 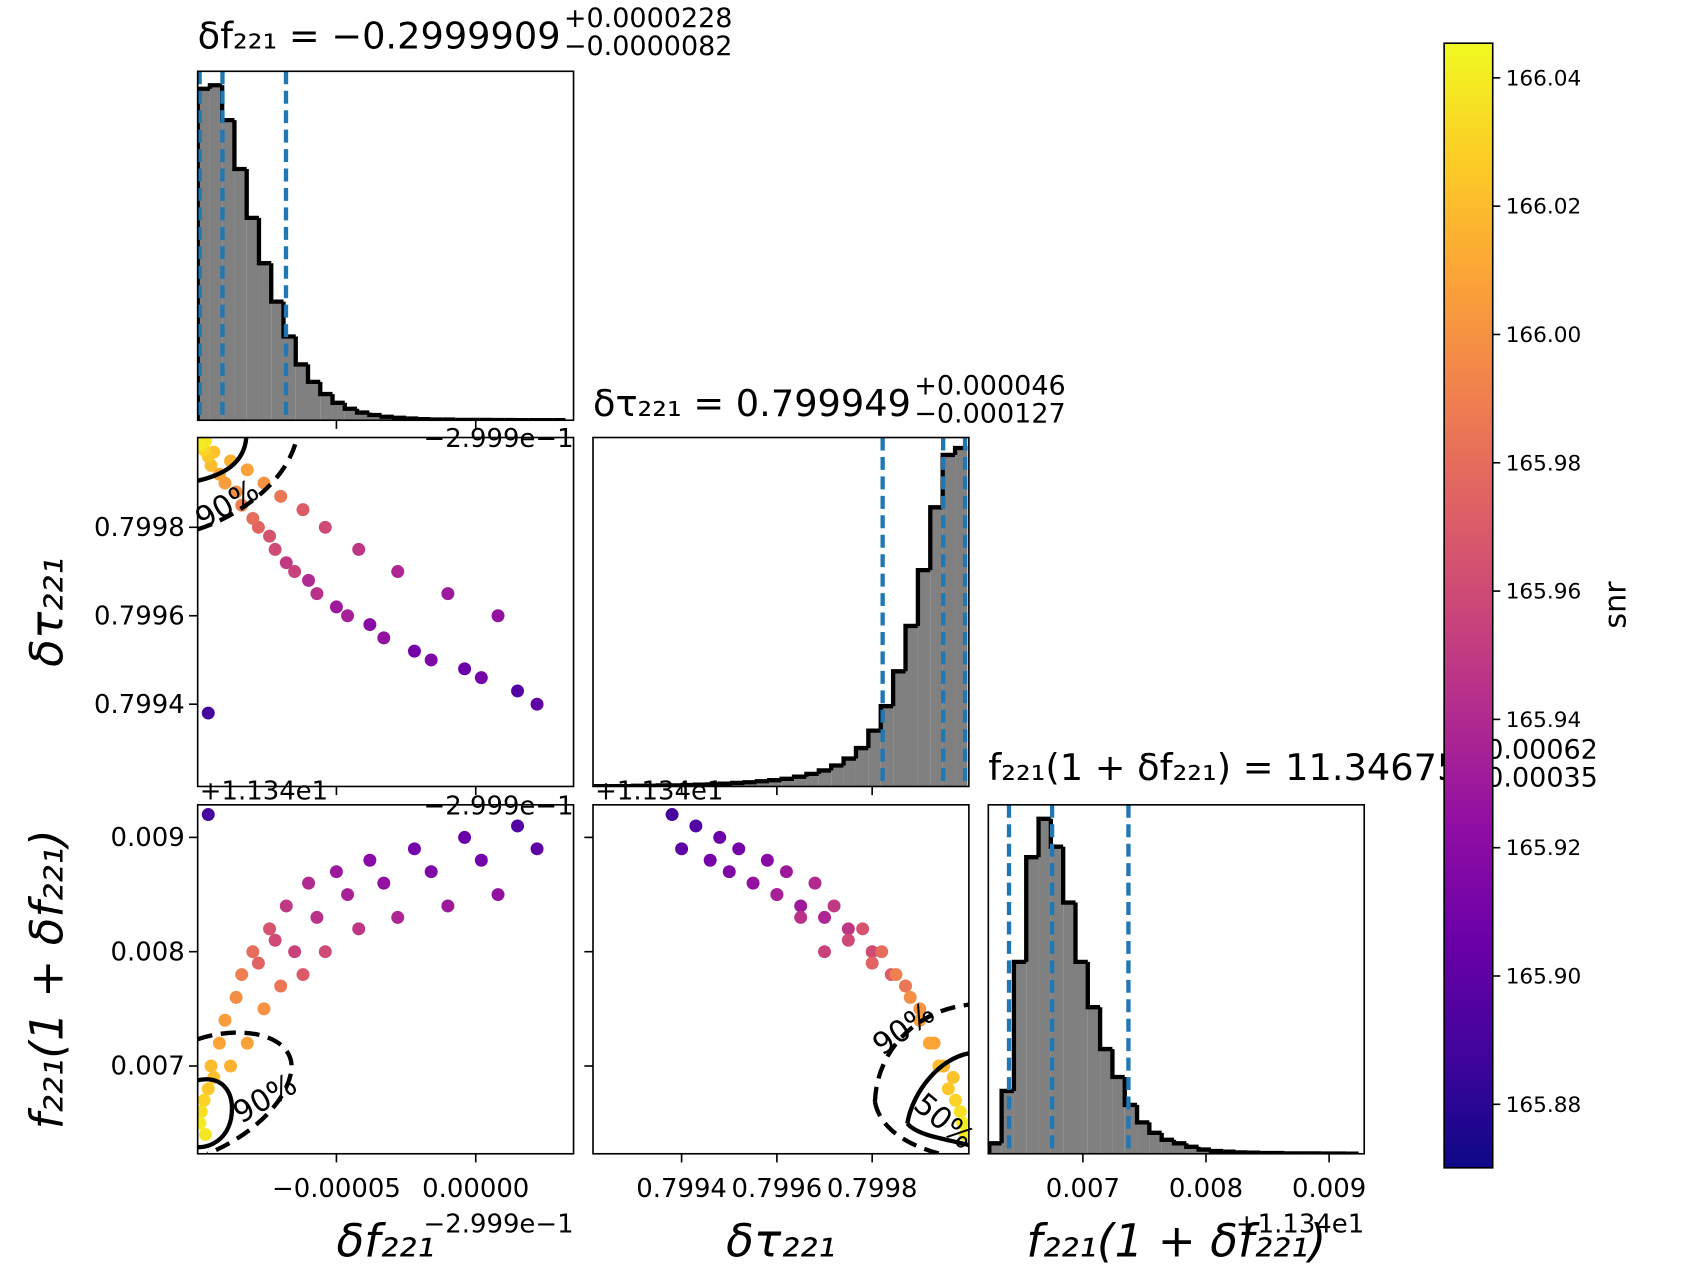 I want to click on y-tick-label: 0.009, so click(x=148, y=838).